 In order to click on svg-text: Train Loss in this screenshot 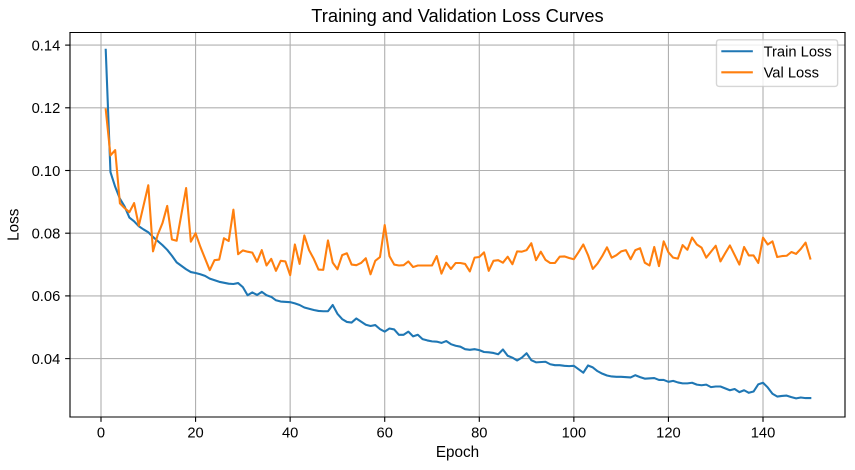, I will do `click(798, 52)`.